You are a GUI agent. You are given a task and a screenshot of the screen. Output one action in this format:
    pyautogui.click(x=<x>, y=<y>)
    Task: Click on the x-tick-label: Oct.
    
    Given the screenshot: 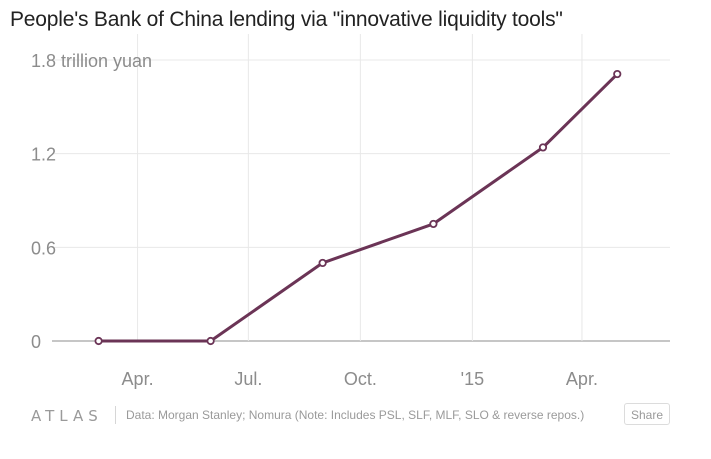 What is the action you would take?
    pyautogui.click(x=360, y=379)
    